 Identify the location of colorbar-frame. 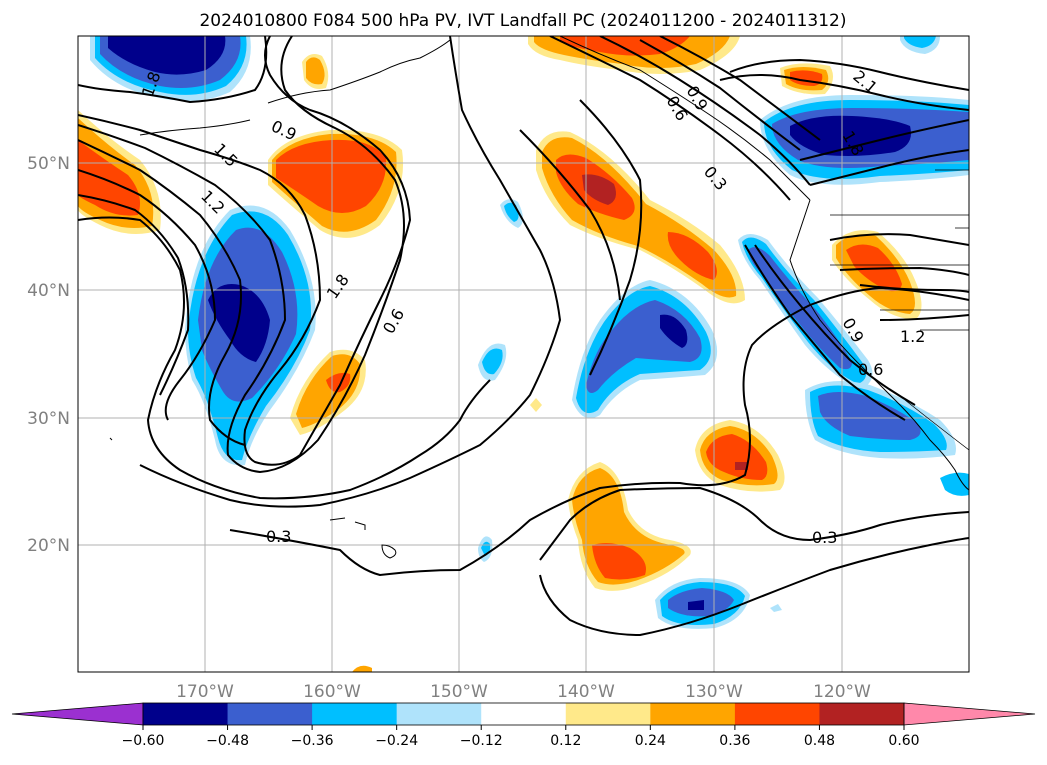
(523, 714).